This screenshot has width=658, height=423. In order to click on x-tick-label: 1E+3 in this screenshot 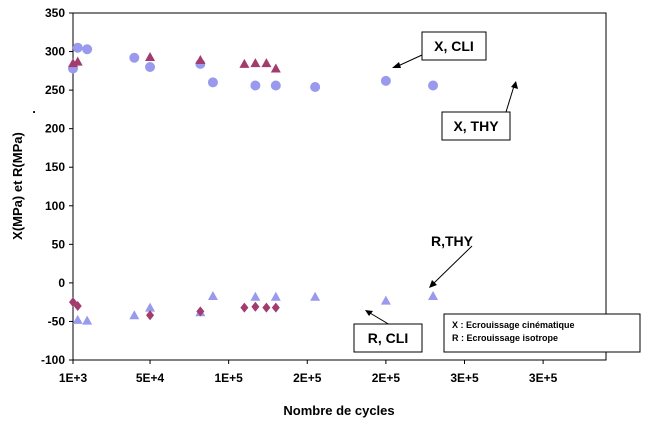, I will do `click(73, 378)`.